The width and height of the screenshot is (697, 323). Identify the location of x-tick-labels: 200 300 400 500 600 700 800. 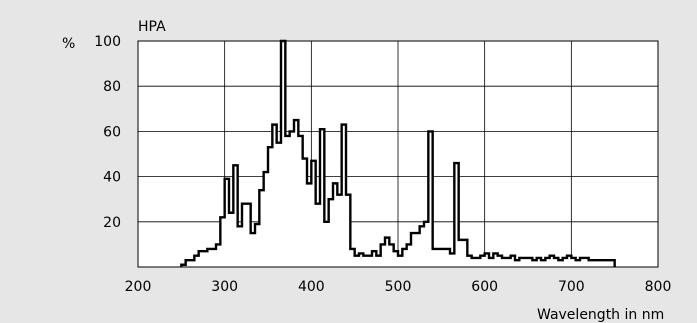
(398, 287).